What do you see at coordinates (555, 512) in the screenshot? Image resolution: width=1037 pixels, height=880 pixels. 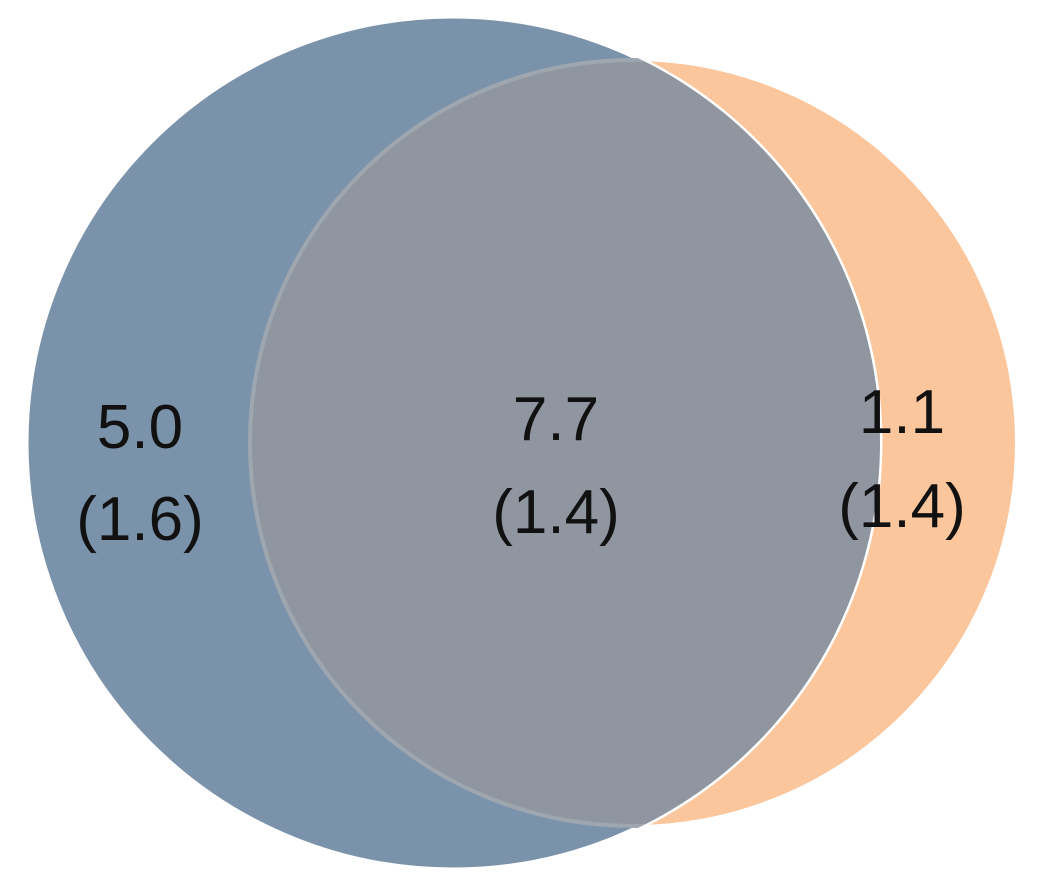 I see `overlap-sub: (1.4)` at bounding box center [555, 512].